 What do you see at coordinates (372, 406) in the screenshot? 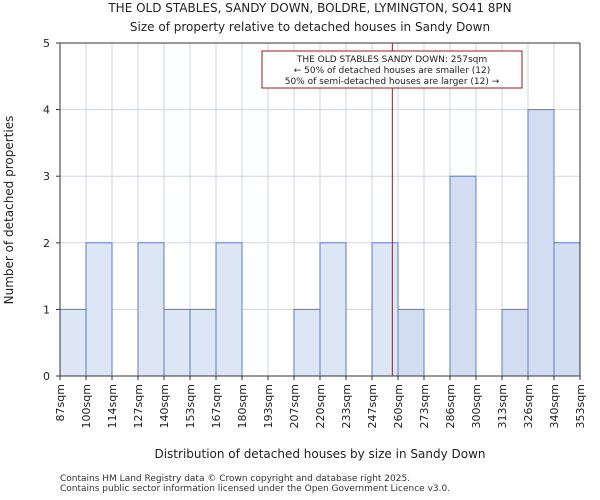
I see `x-tick-label-247sqm: 247sqm` at bounding box center [372, 406].